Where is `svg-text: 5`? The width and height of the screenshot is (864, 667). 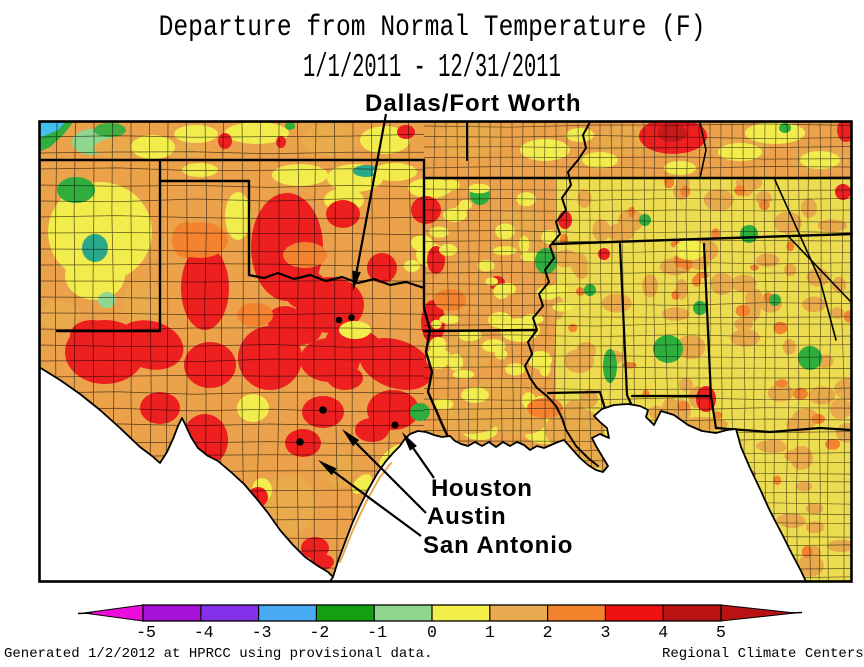
svg-text: 5 is located at coordinates (721, 632).